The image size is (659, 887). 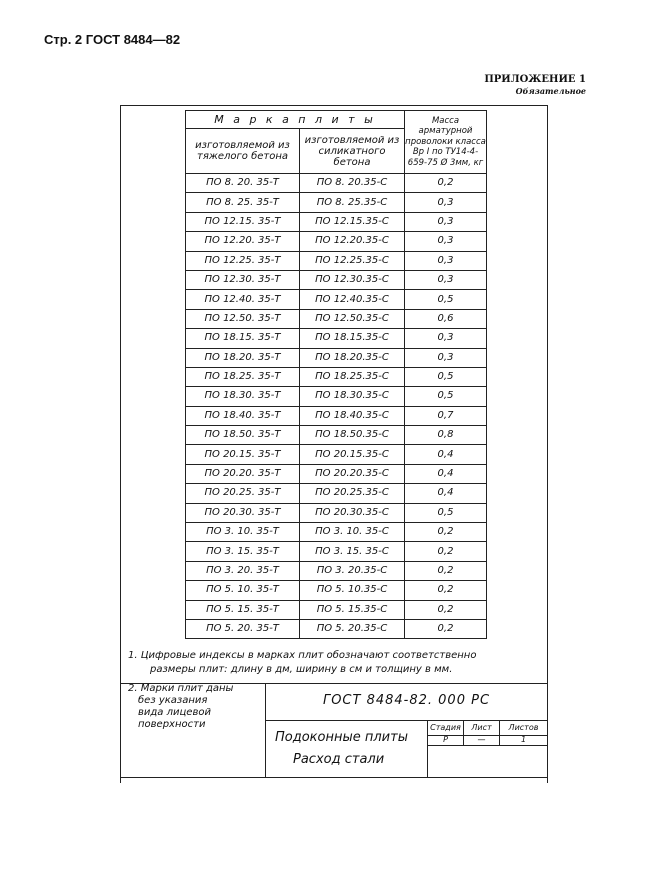 I want to click on table-row: ПО 12.20. 35-Т ПО 12.20.35-С 0,3, so click(x=336, y=241).